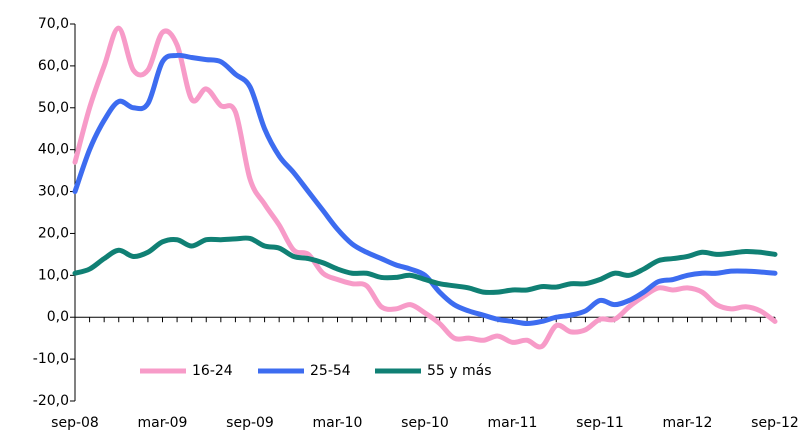 The height and width of the screenshot is (432, 806). I want to click on y-tick-label: 40,0, so click(53, 150).